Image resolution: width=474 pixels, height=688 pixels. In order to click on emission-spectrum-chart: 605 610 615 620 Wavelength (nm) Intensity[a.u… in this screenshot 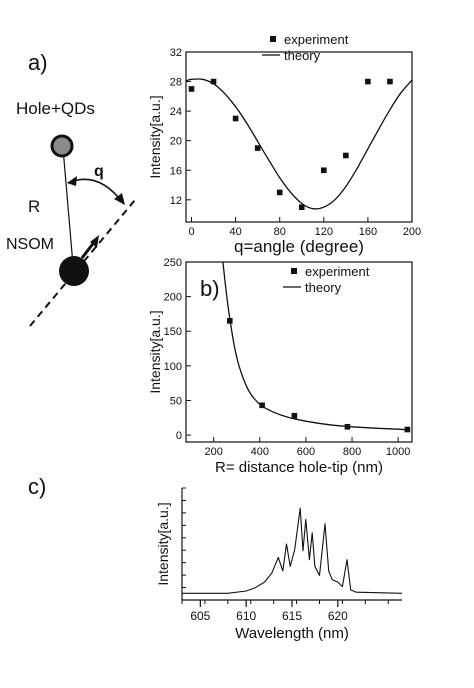, I will do `click(279, 564)`.